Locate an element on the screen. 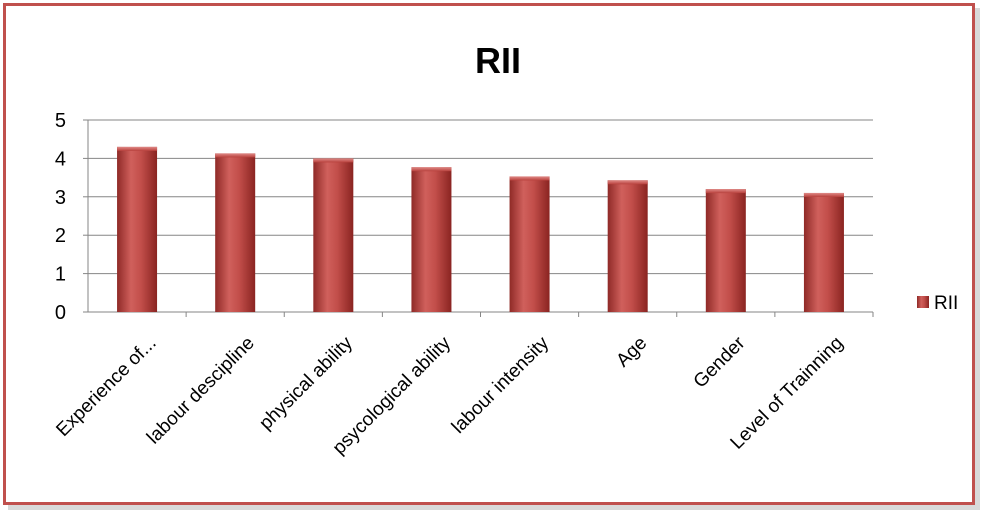 The height and width of the screenshot is (512, 982). y-tick-label: 3 is located at coordinates (60, 198).